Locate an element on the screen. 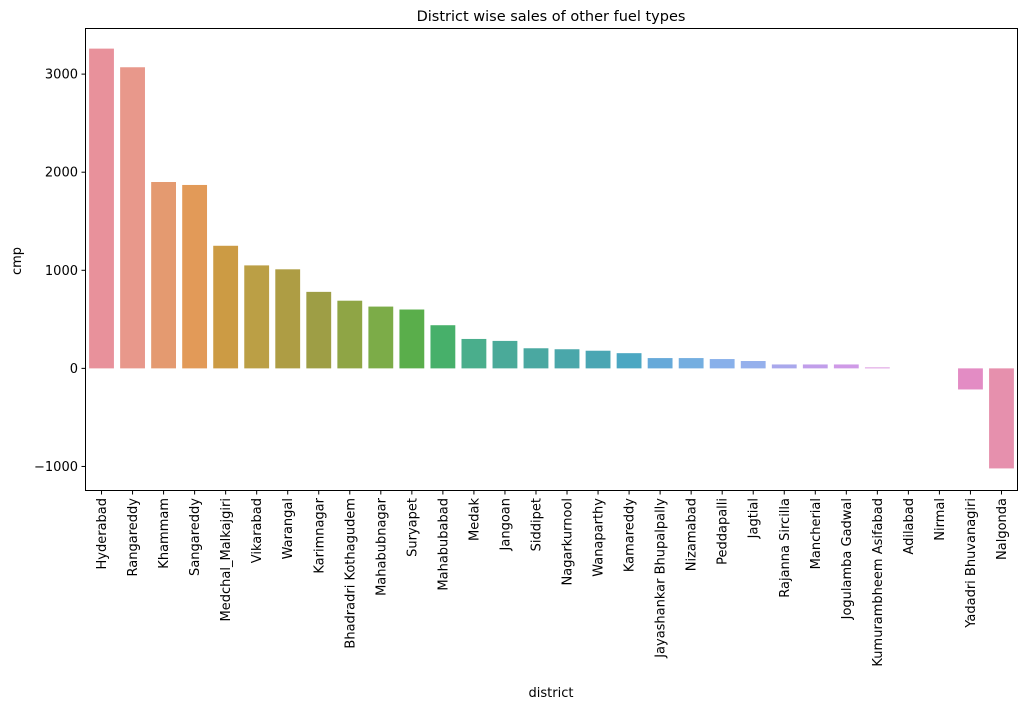 The image size is (1026, 711). x-tick-label: Hyderabad is located at coordinates (102, 534).